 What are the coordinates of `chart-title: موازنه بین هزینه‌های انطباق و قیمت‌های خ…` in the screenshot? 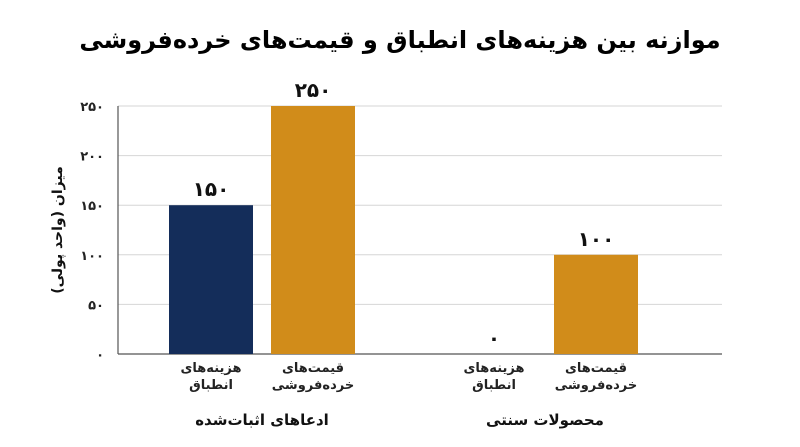 It's located at (399, 40).